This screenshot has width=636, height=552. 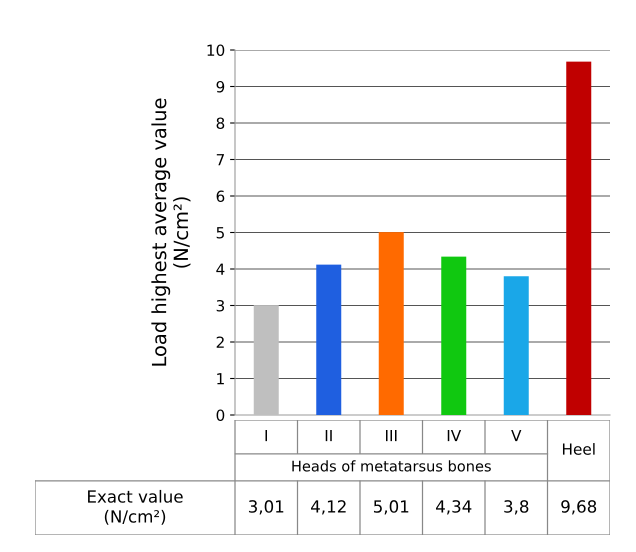 What do you see at coordinates (220, 269) in the screenshot?
I see `y-tick-label: 4` at bounding box center [220, 269].